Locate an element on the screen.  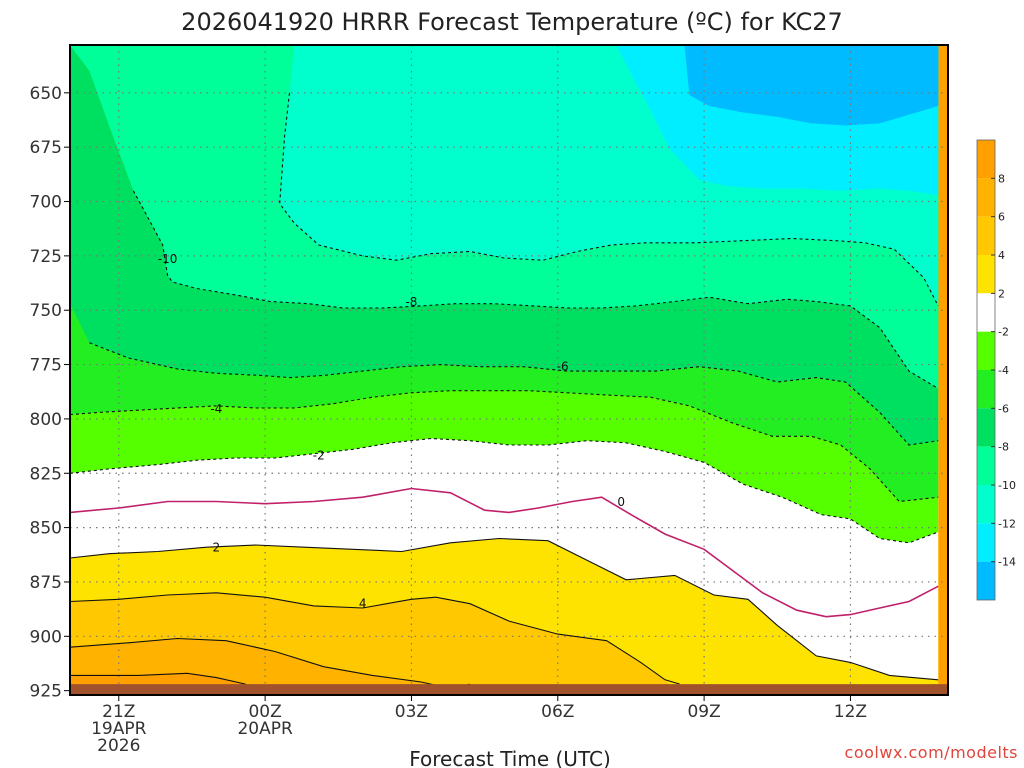
ground-band is located at coordinates (509, 689).